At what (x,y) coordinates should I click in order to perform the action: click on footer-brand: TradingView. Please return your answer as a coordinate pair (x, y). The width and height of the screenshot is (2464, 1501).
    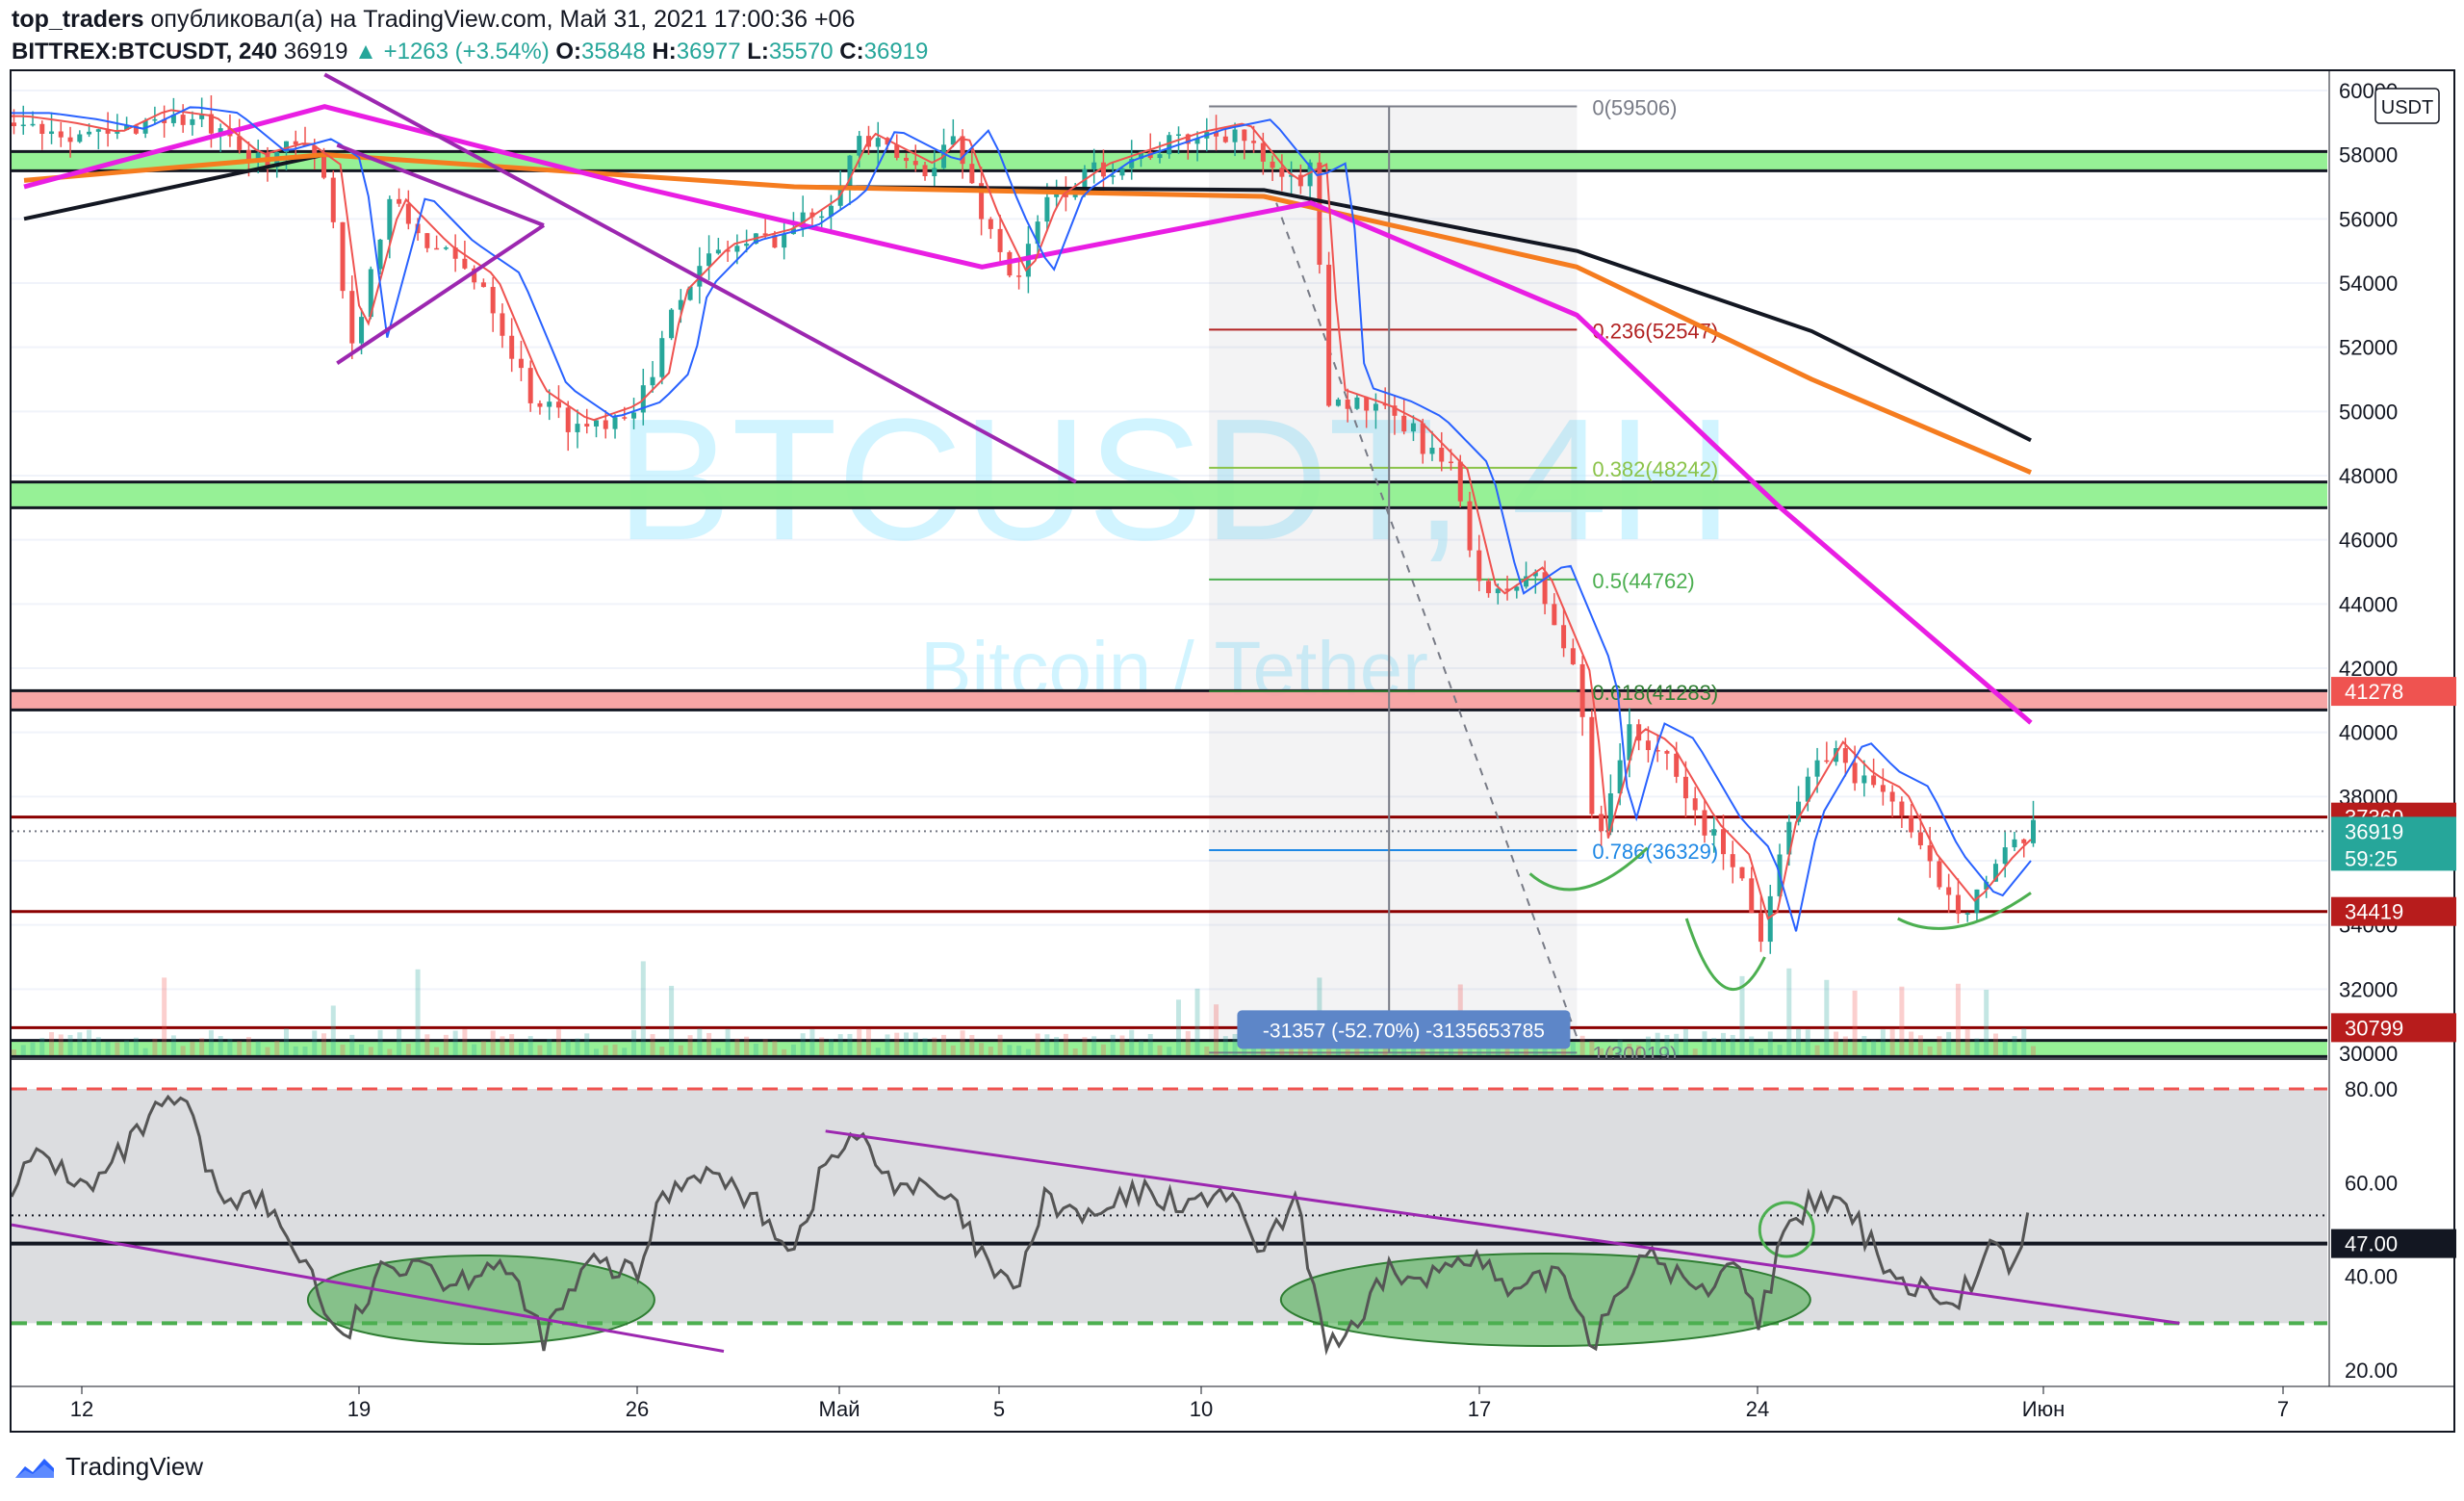
    Looking at the image, I should click on (134, 1467).